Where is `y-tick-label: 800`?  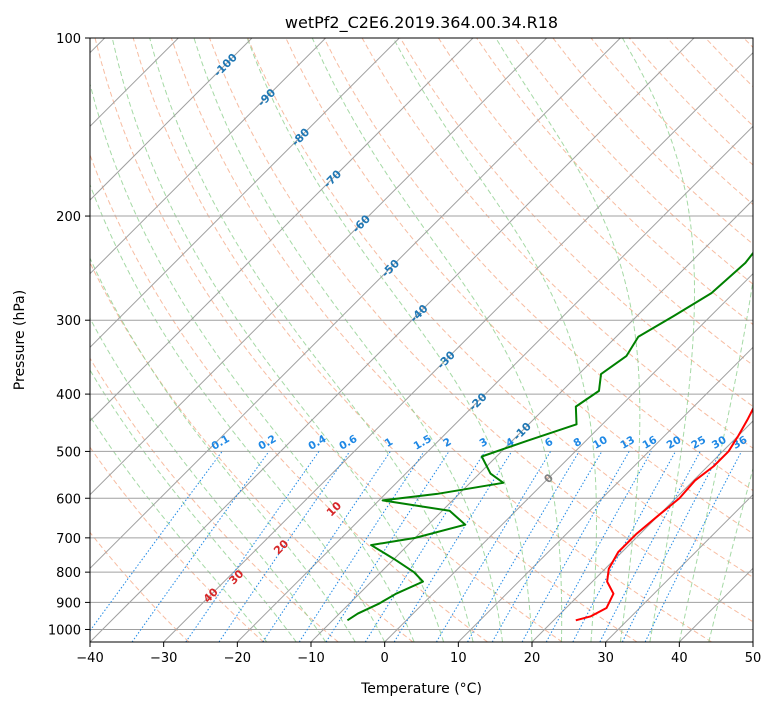 y-tick-label: 800 is located at coordinates (68, 573).